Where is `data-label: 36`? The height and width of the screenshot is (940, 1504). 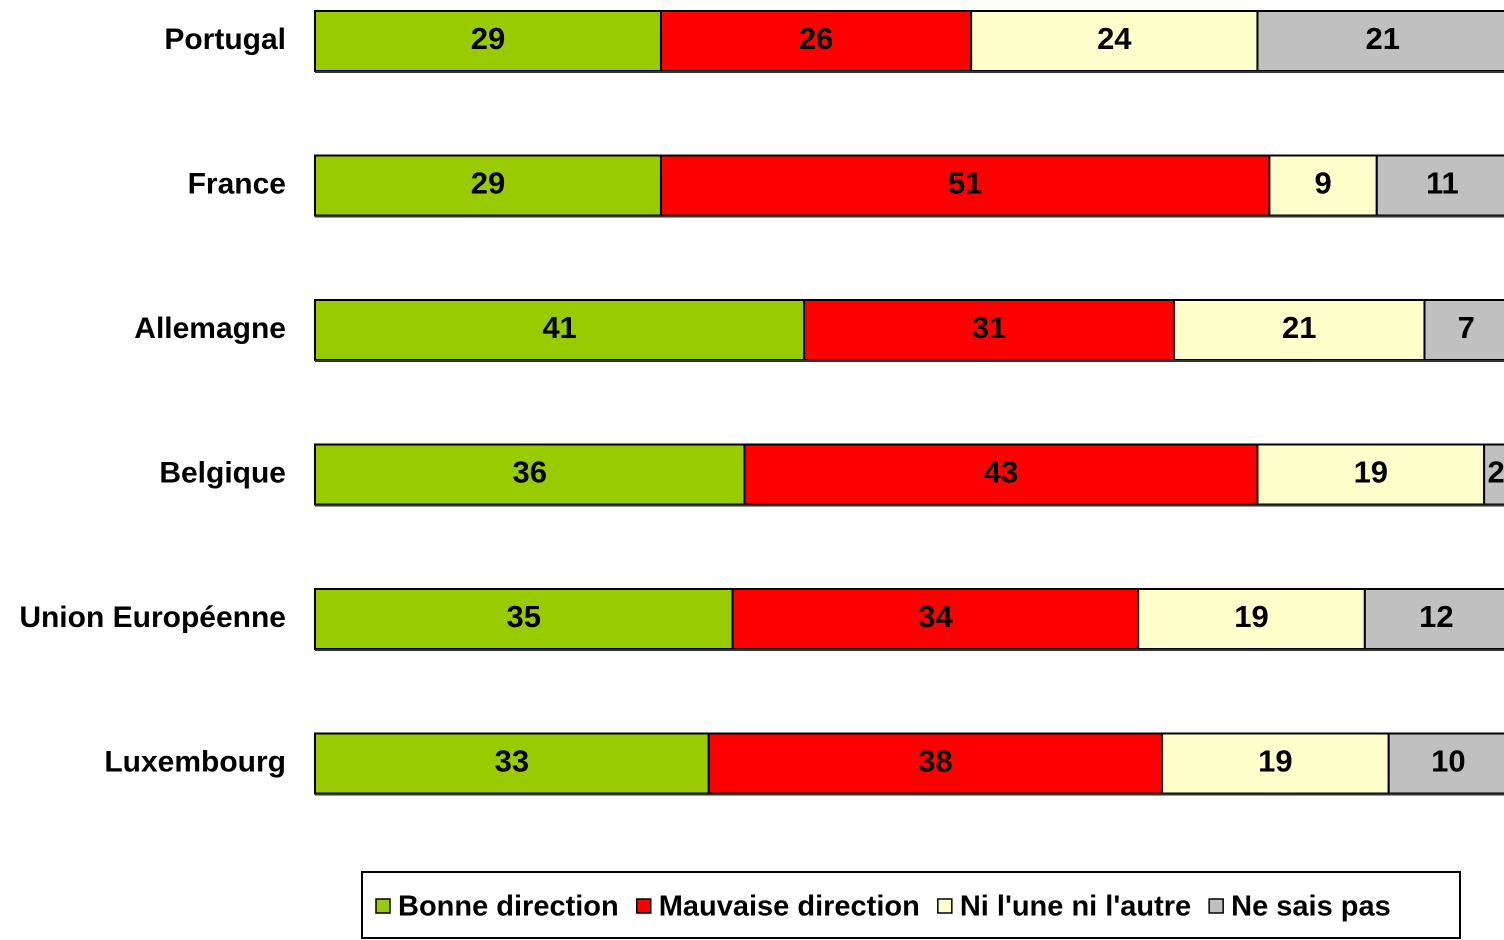
data-label: 36 is located at coordinates (529, 472).